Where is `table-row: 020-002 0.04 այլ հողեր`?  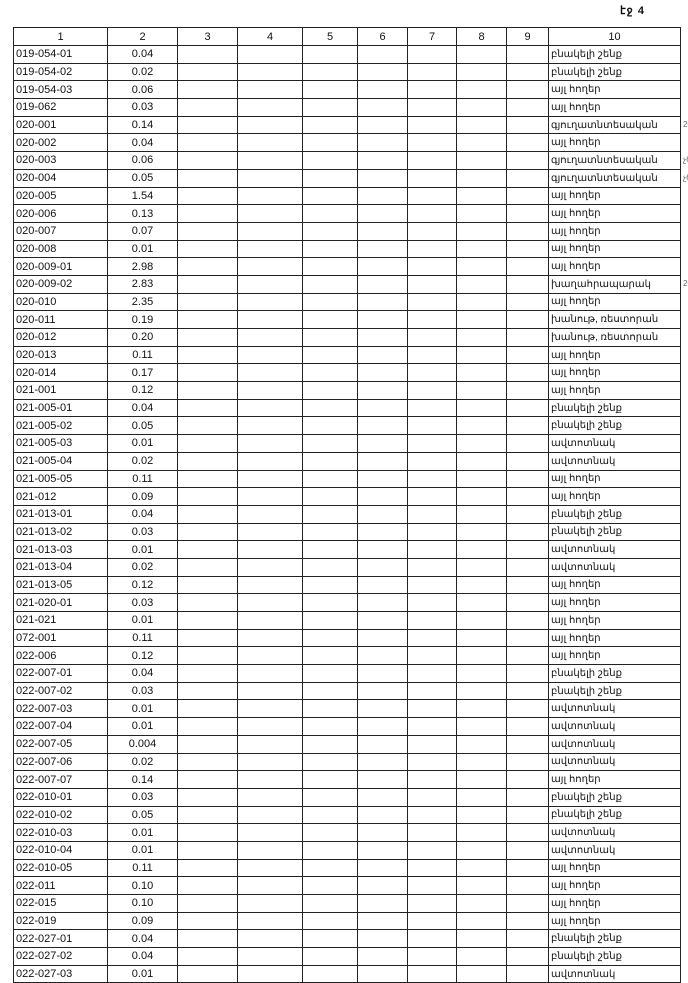
table-row: 020-002 0.04 այլ հողեր is located at coordinates (347, 143).